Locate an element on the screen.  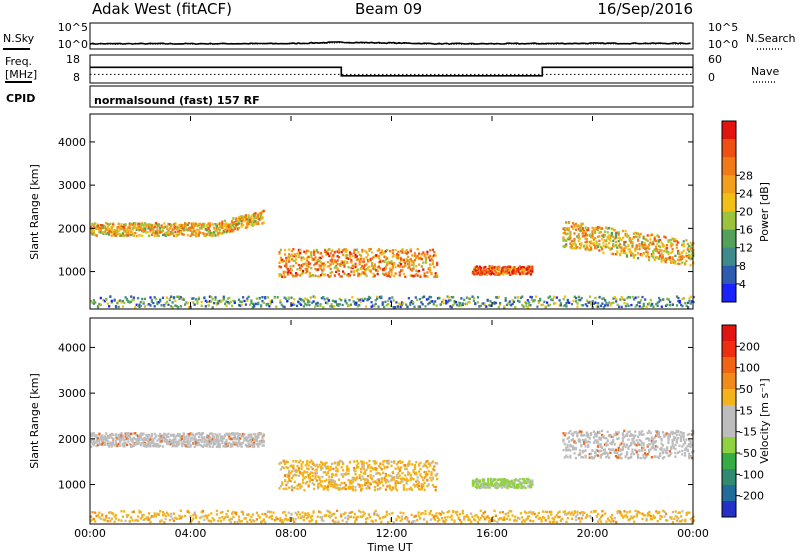
noise-strip: N.Sky 10^5 10^0 10^5 10^0 N.Search is located at coordinates (399, 36).